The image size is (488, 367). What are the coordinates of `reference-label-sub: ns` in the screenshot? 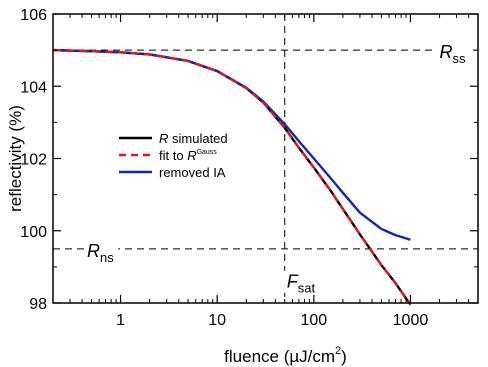 It's located at (107, 257).